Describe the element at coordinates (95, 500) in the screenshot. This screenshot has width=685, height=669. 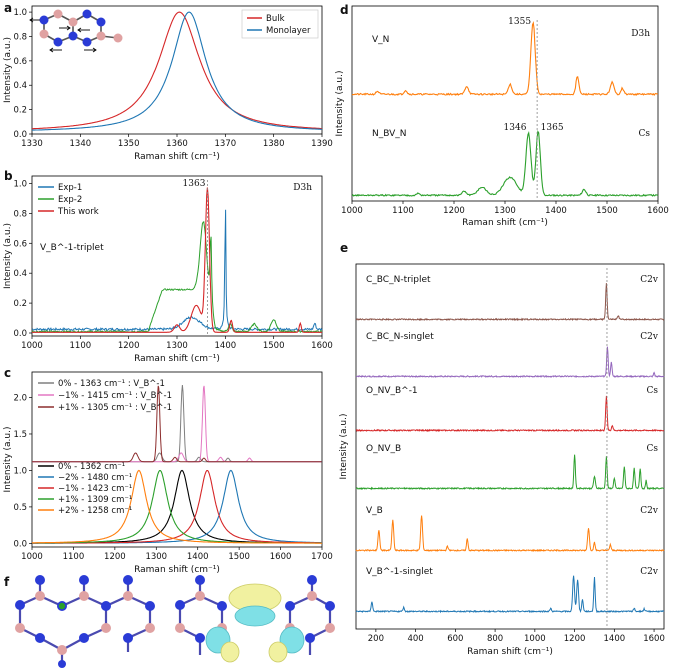
I see `legend-label: +1% - 1309 cm⁻¹` at that location.